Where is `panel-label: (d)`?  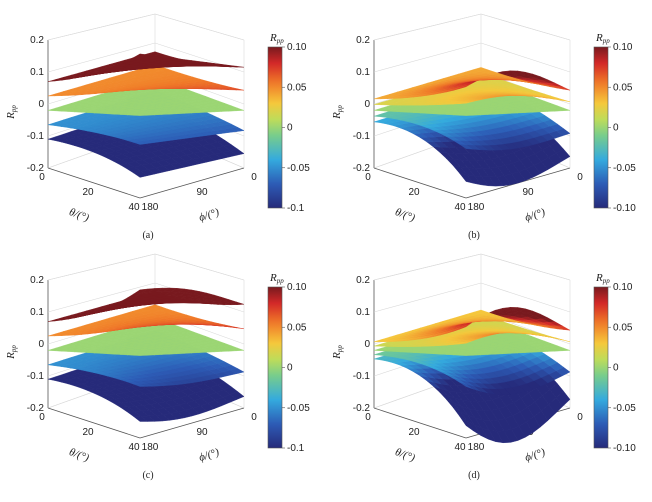 panel-label: (d) is located at coordinates (474, 475).